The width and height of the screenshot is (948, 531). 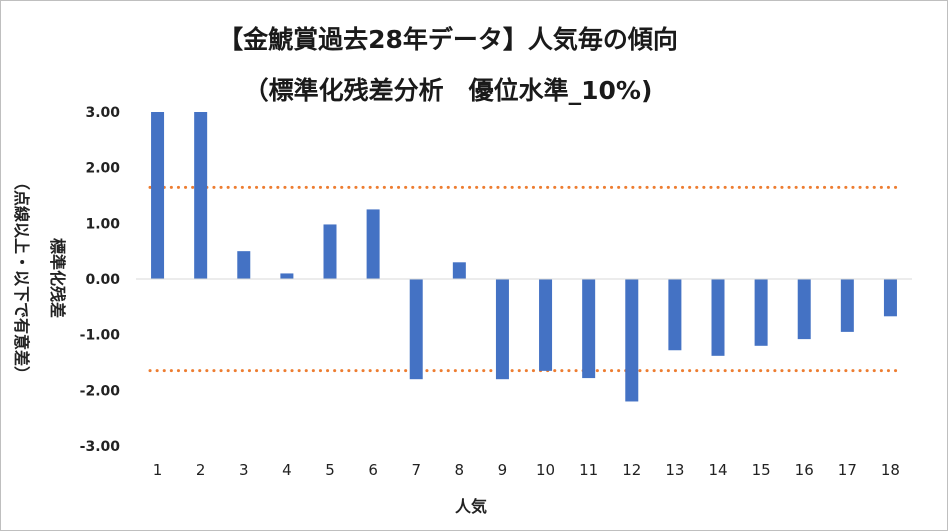 I want to click on x-tick-label: 4, so click(x=287, y=470).